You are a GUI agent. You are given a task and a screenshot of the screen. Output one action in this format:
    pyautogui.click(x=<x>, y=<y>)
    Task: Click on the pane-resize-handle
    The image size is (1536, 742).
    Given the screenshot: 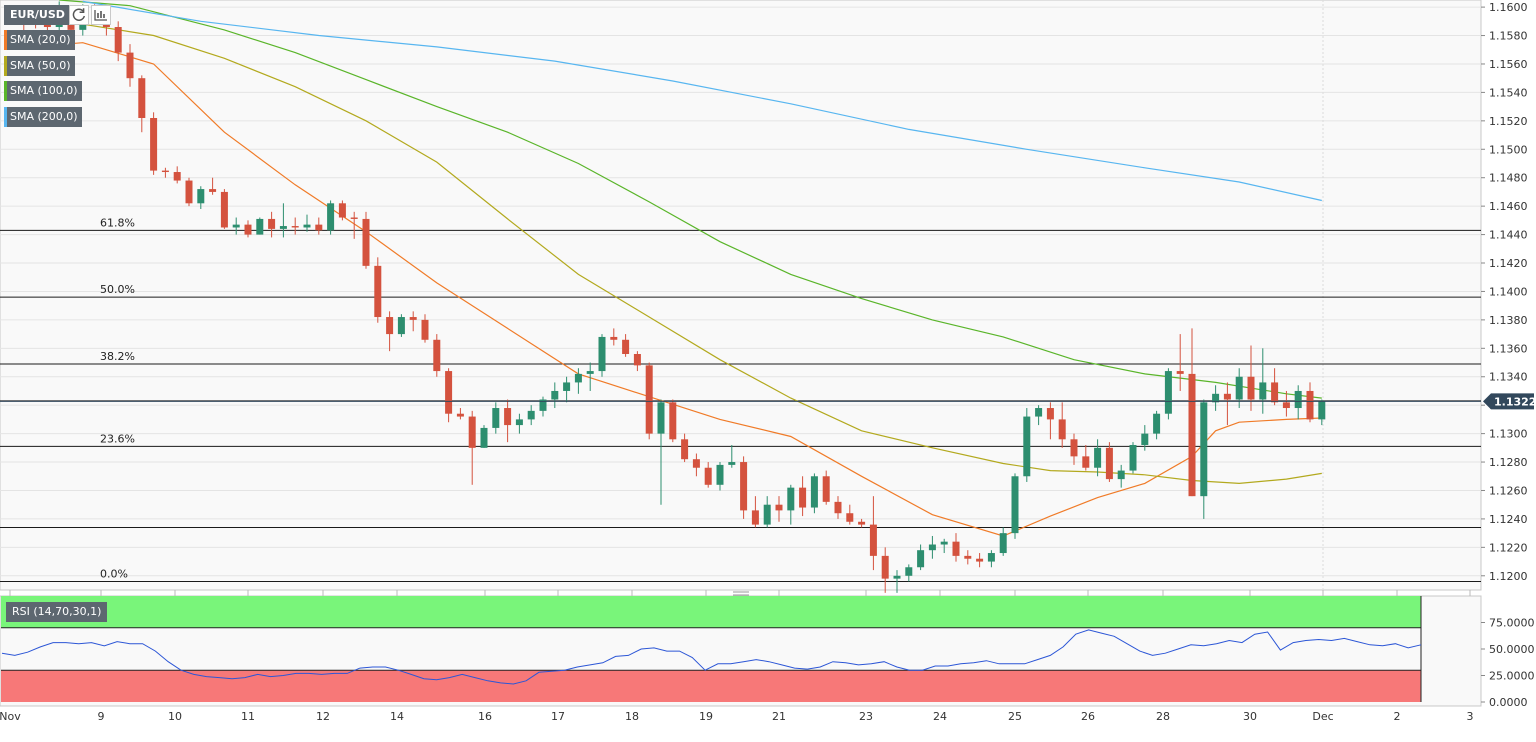 What is the action you would take?
    pyautogui.click(x=741, y=593)
    